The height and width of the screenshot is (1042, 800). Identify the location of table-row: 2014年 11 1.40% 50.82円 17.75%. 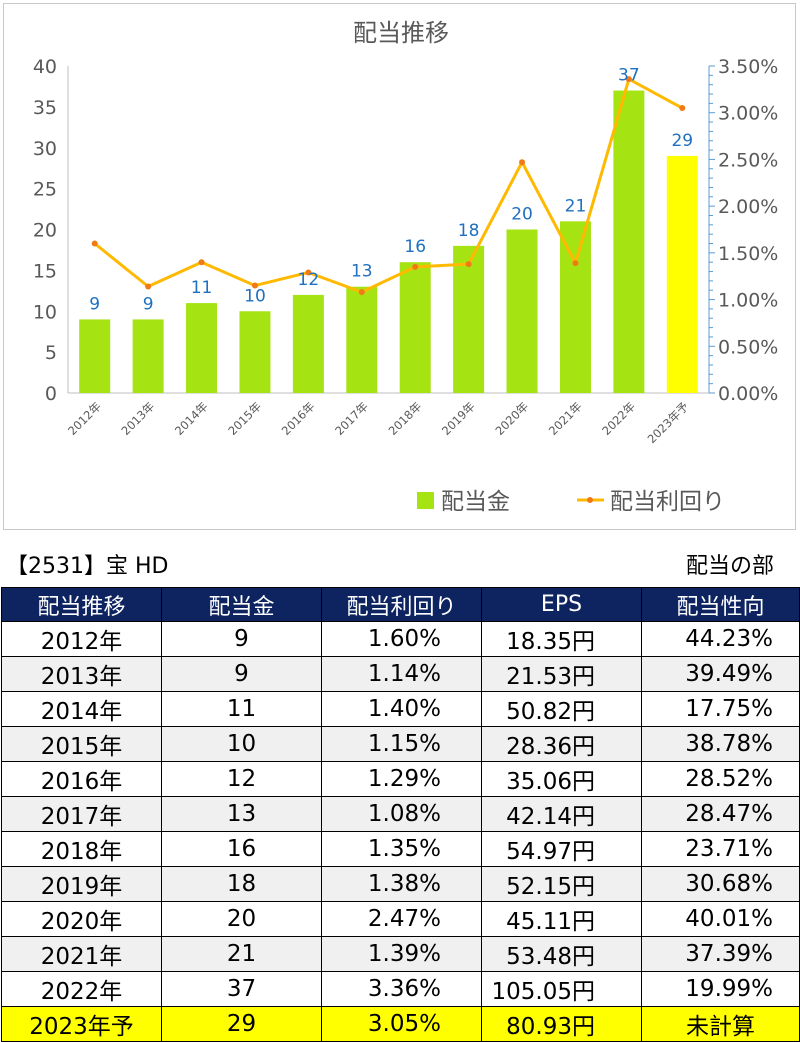
(400, 709).